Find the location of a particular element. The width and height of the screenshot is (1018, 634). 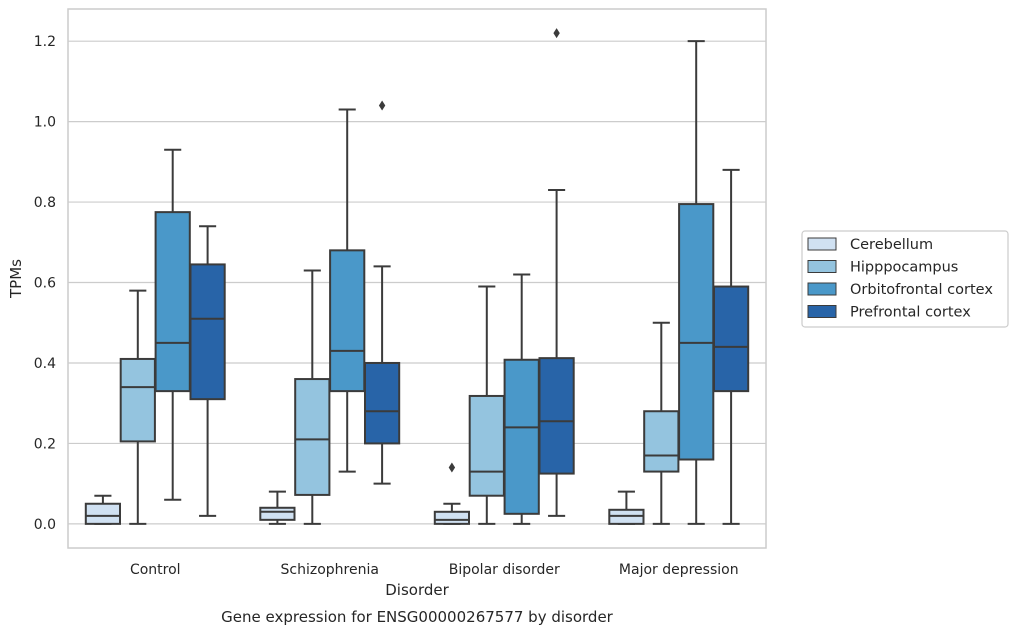

y-tick-label: 1.0 is located at coordinates (45, 123).